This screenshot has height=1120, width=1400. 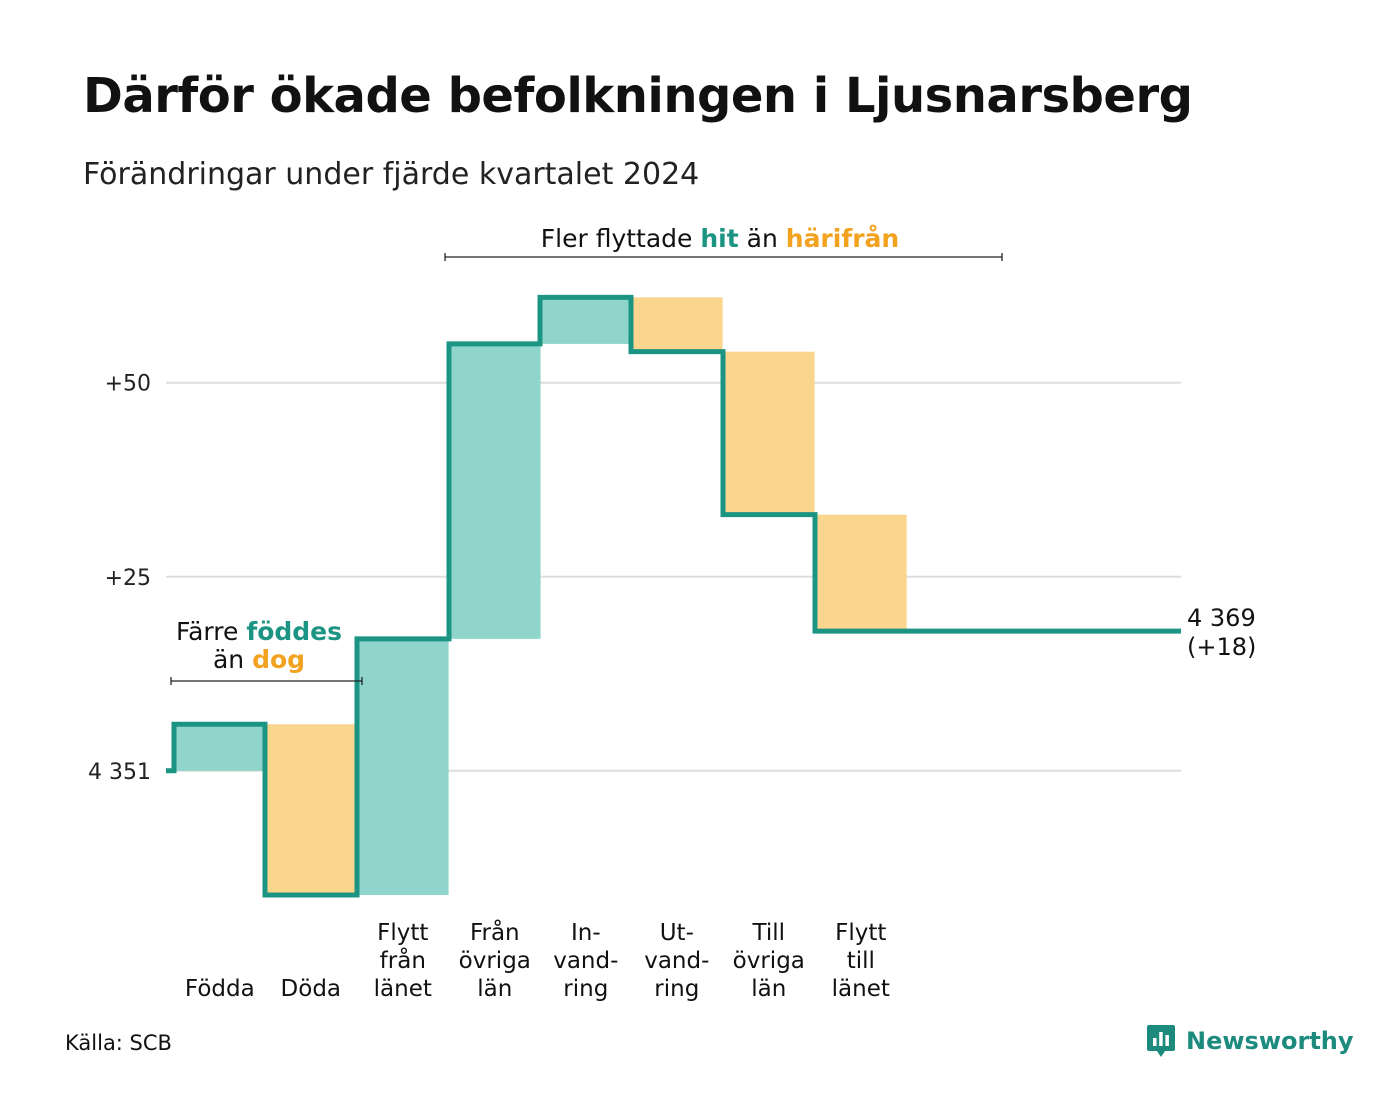 What do you see at coordinates (768, 989) in the screenshot?
I see `x-label-till-ovriga-lan: län` at bounding box center [768, 989].